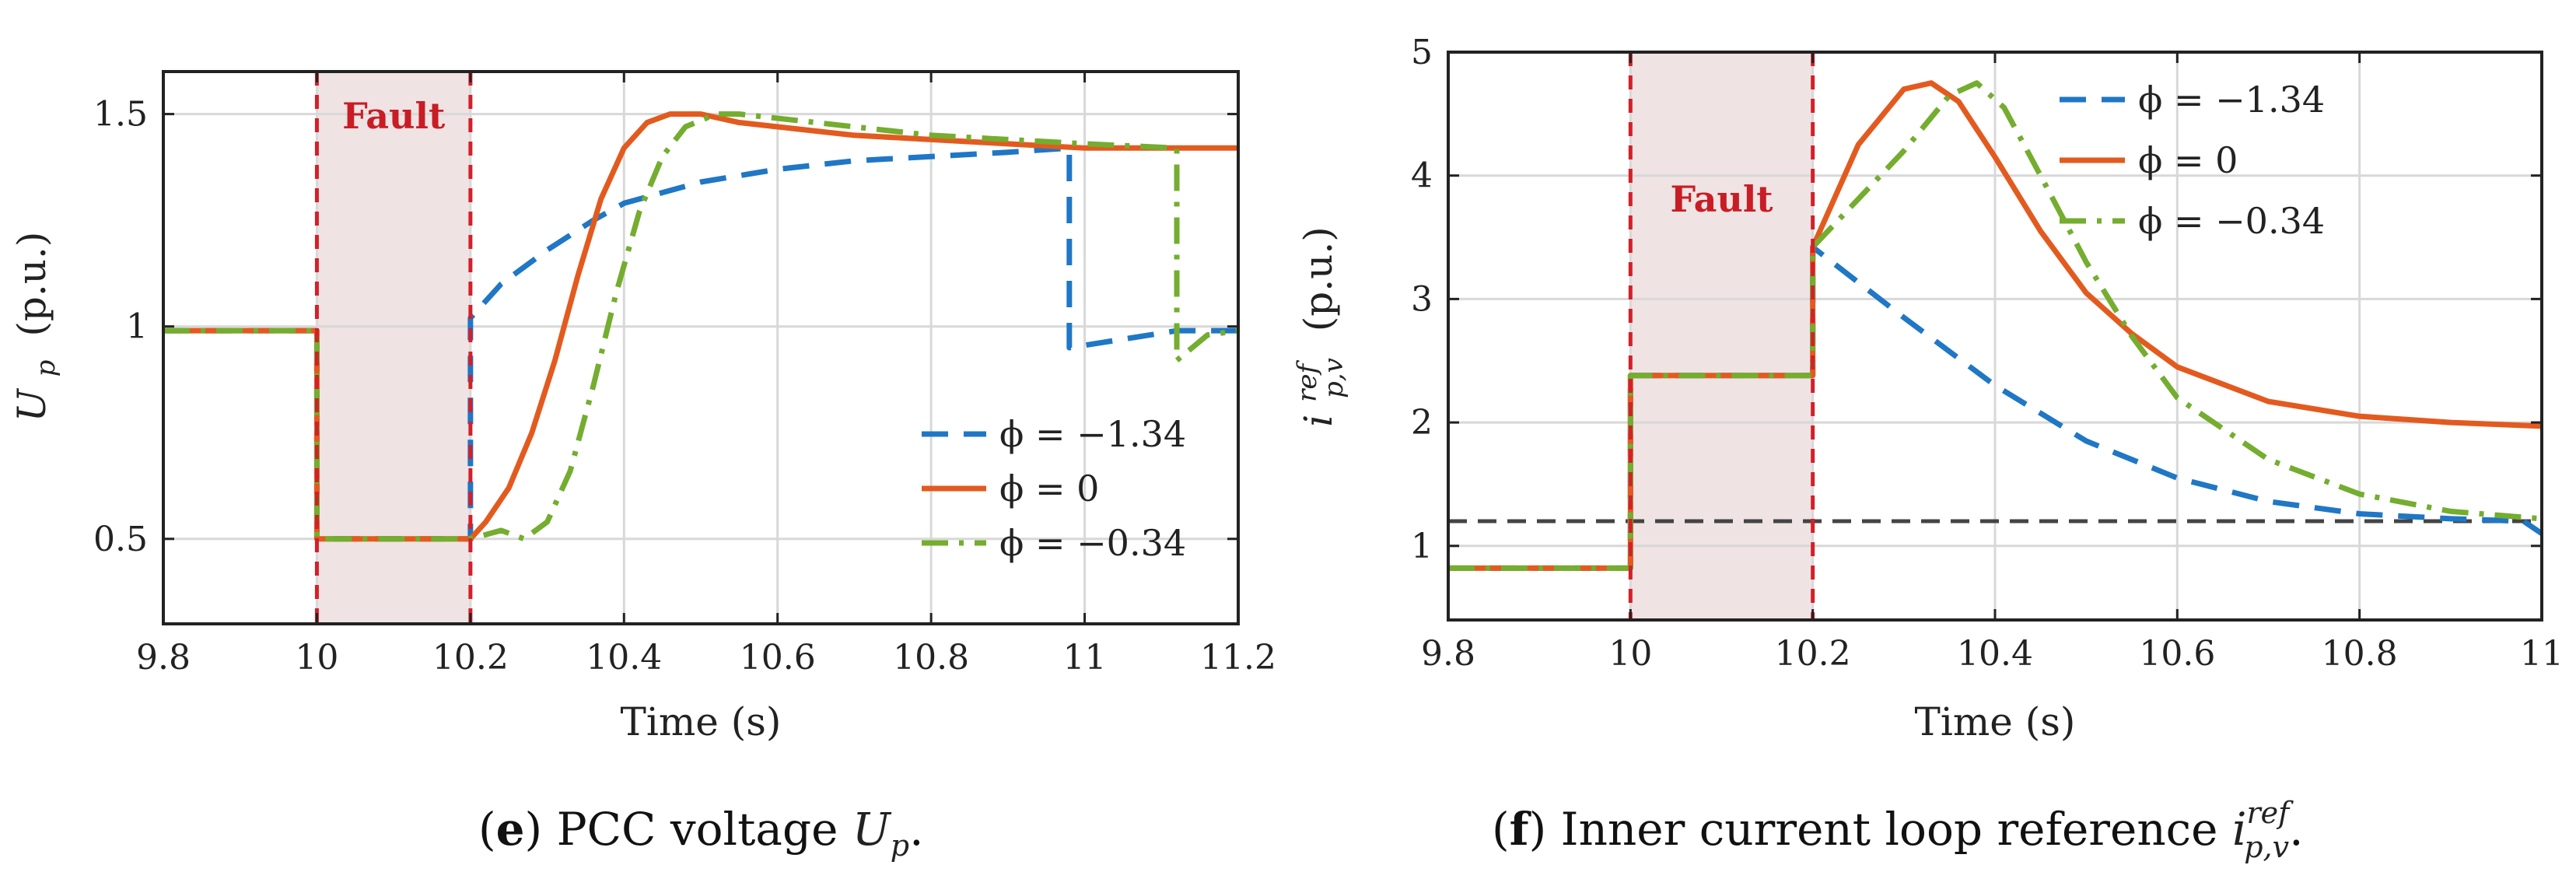  Describe the element at coordinates (511, 829) in the screenshot. I see `caption-letter-e: e` at that location.